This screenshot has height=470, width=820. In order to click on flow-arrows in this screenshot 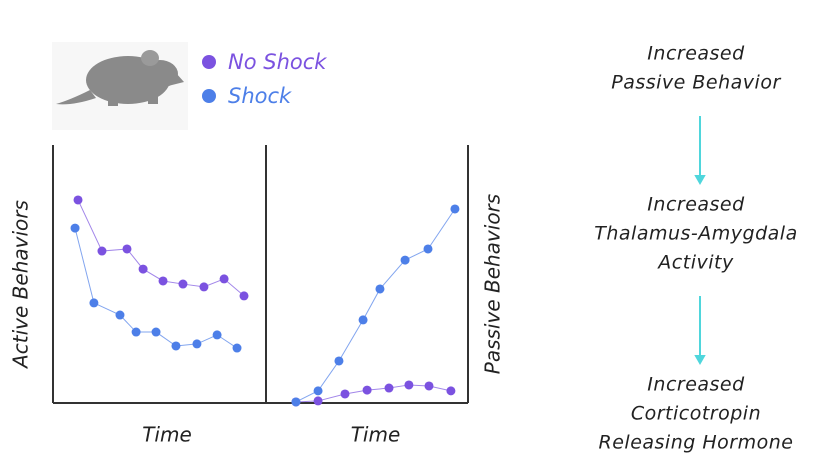, I will do `click(700, 241)`.